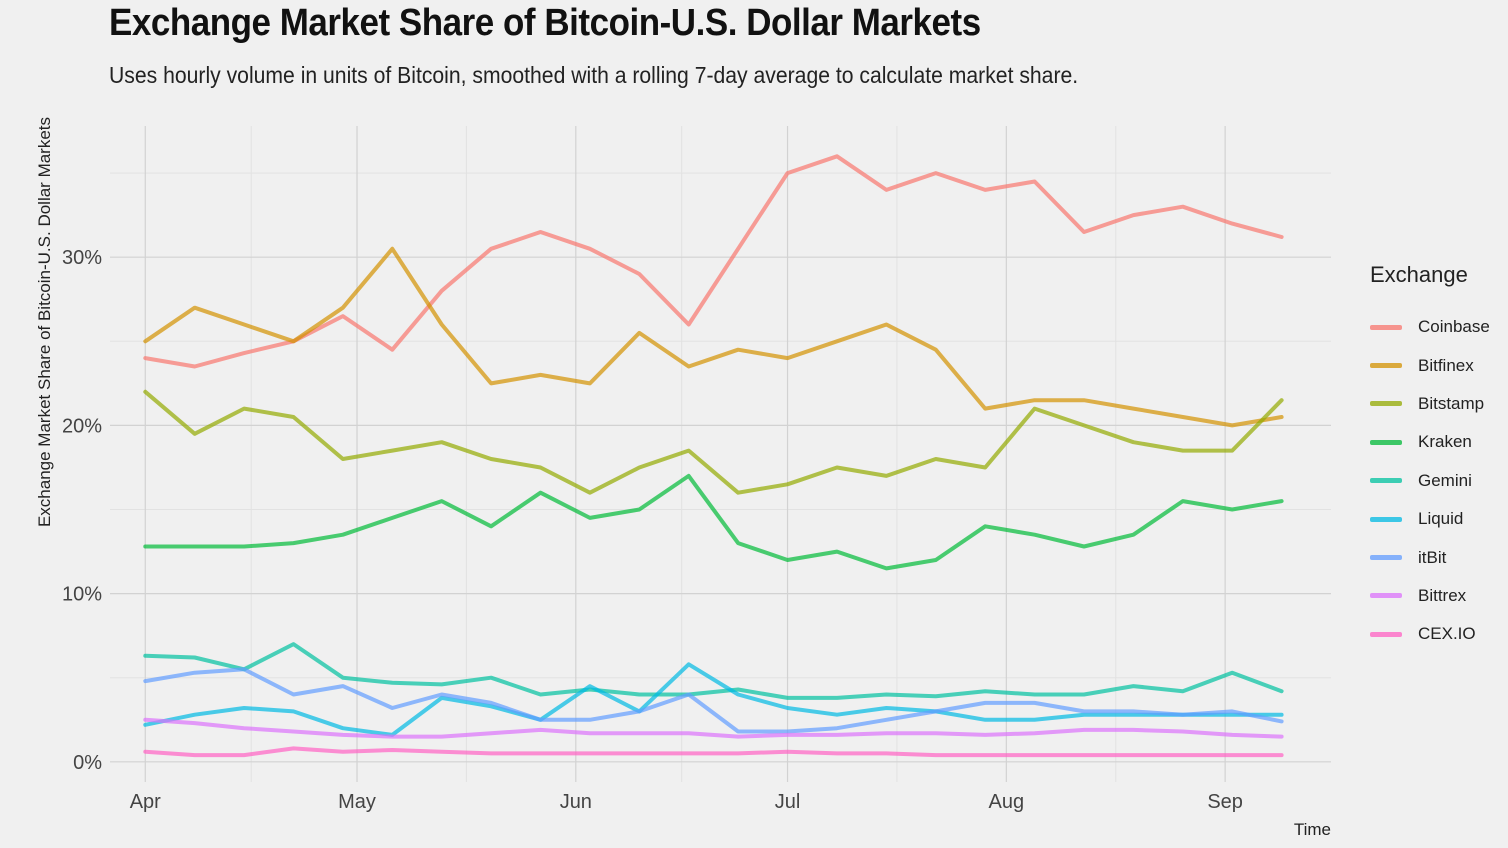 The width and height of the screenshot is (1508, 848). I want to click on y-tick-label: 0%, so click(87, 763).